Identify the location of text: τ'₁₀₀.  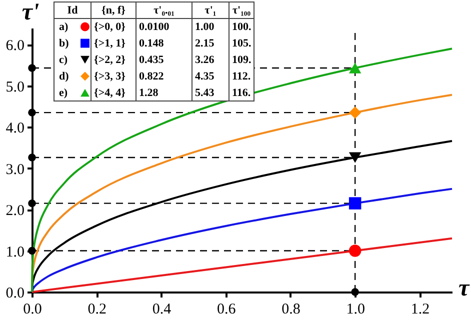
(242, 10).